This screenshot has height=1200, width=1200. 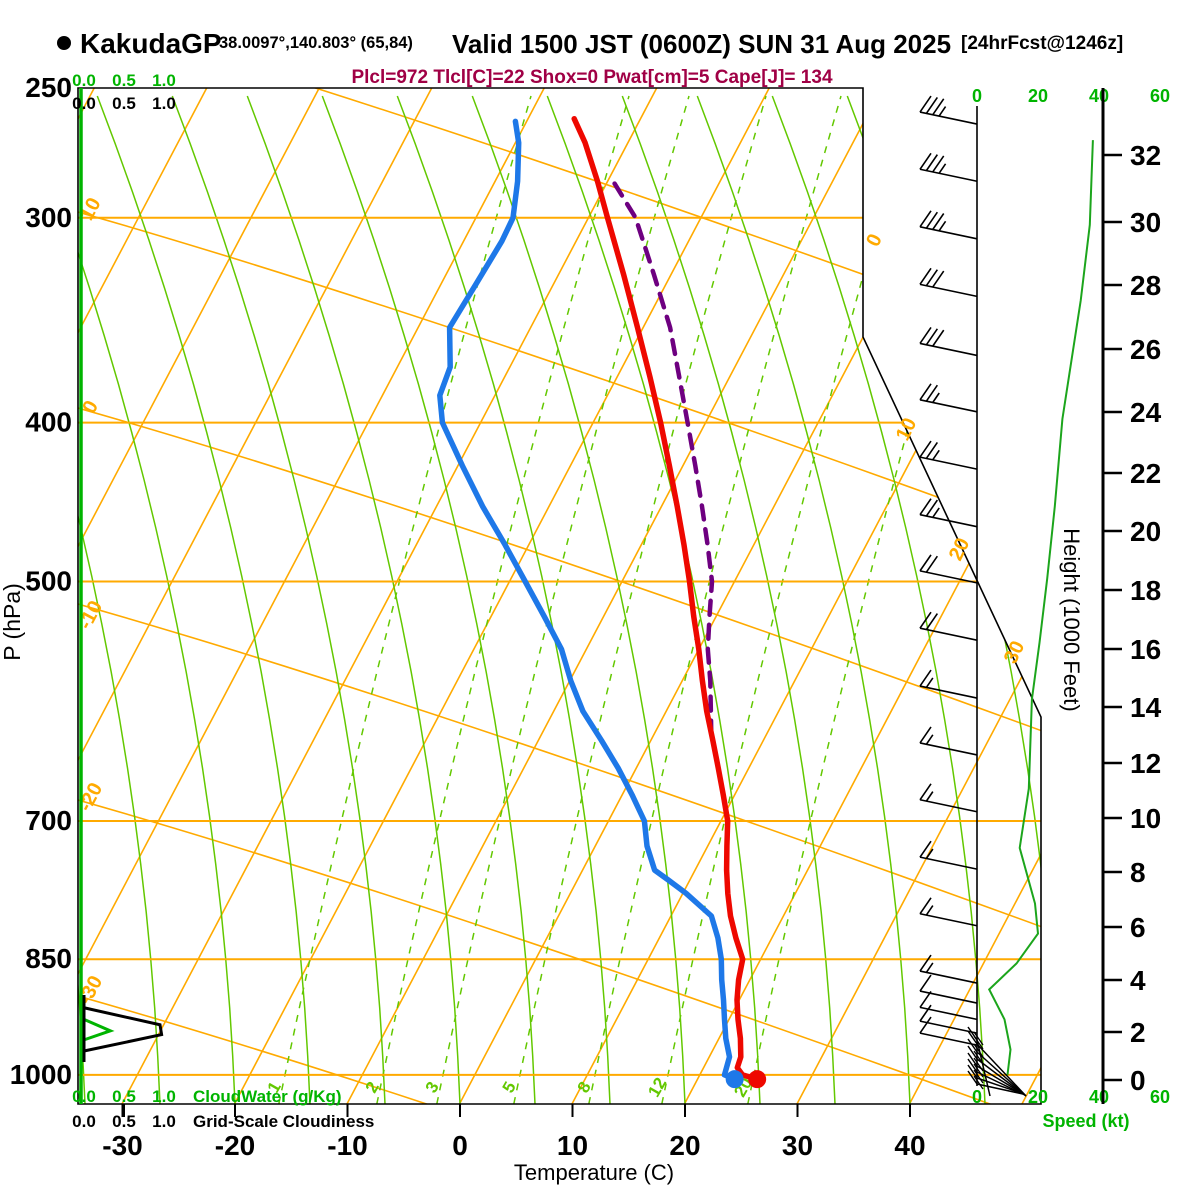 I want to click on height-tick-label: 32, so click(x=1145, y=155).